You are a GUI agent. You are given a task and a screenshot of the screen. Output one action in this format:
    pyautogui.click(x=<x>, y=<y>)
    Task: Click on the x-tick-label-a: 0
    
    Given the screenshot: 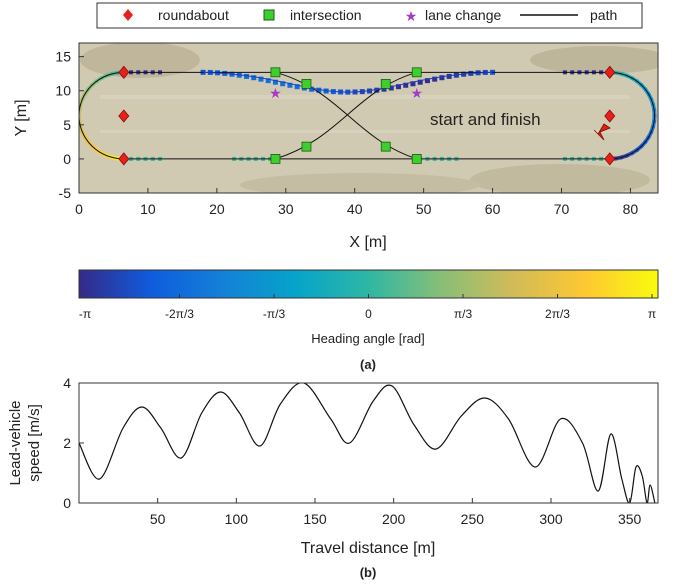 What is the action you would take?
    pyautogui.click(x=79, y=209)
    